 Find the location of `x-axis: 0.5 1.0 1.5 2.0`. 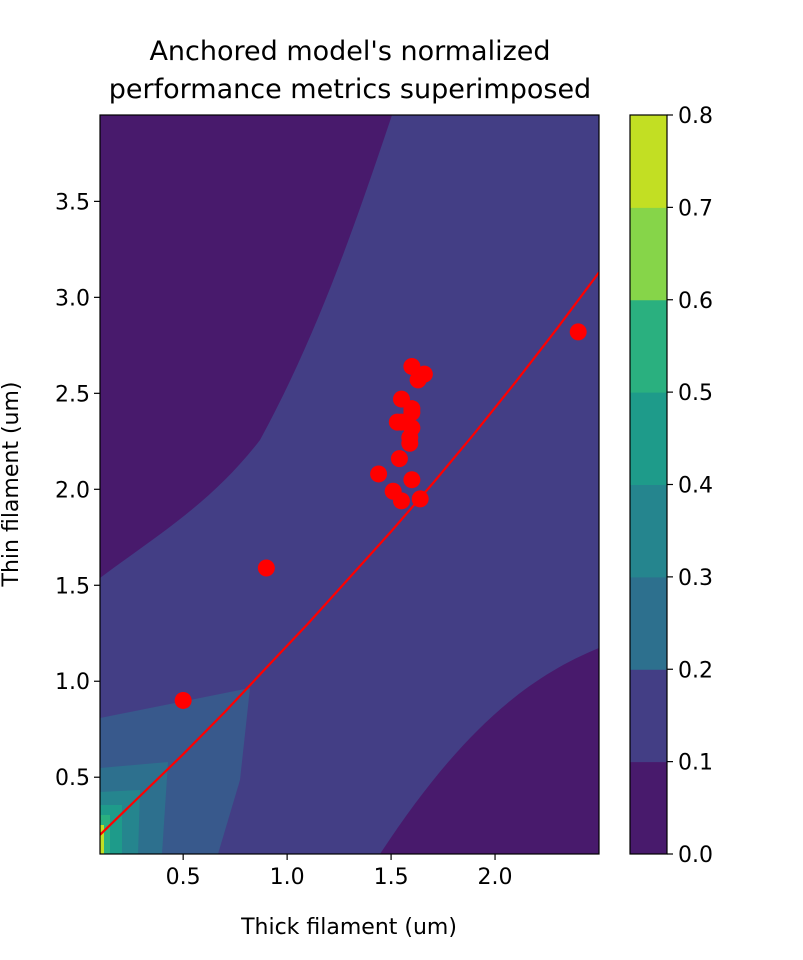

x-axis: 0.5 1.0 1.5 2.0 is located at coordinates (339, 872).